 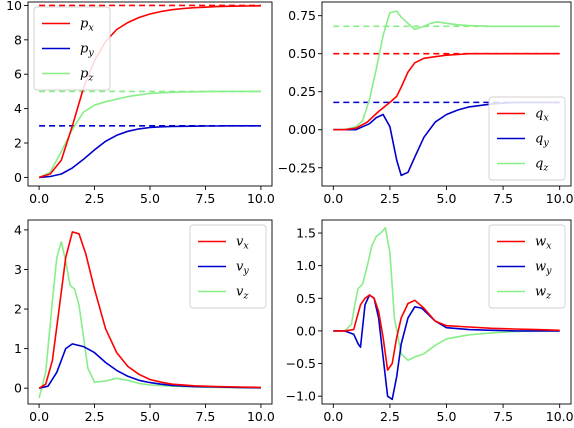 I want to click on y-tick-label: 6, so click(x=18, y=74).